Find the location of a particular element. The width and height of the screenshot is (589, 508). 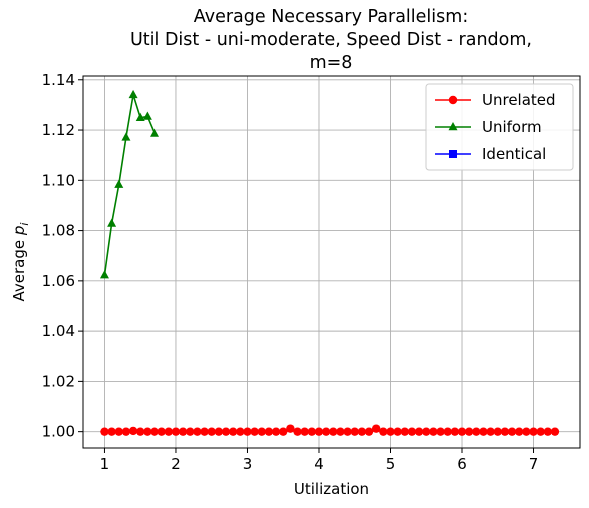

x-tick-label: 4 is located at coordinates (319, 464).